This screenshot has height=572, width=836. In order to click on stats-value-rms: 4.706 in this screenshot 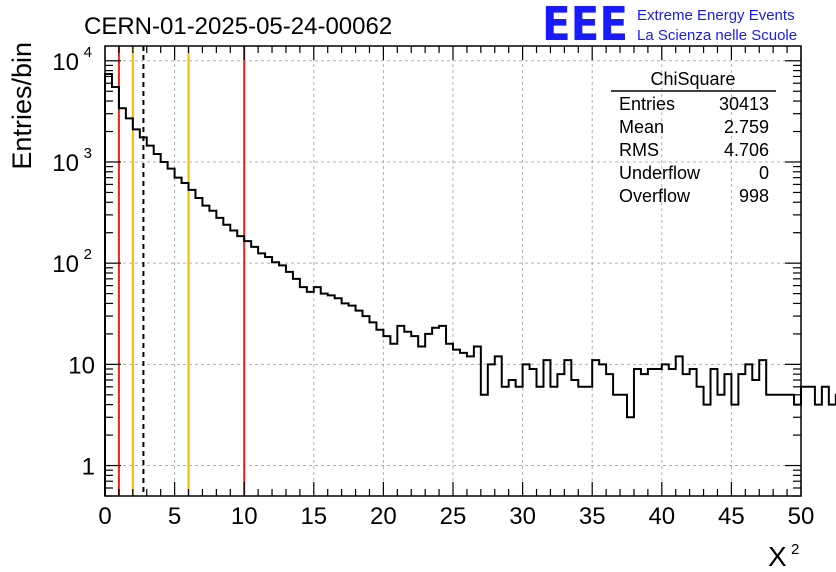, I will do `click(746, 150)`.